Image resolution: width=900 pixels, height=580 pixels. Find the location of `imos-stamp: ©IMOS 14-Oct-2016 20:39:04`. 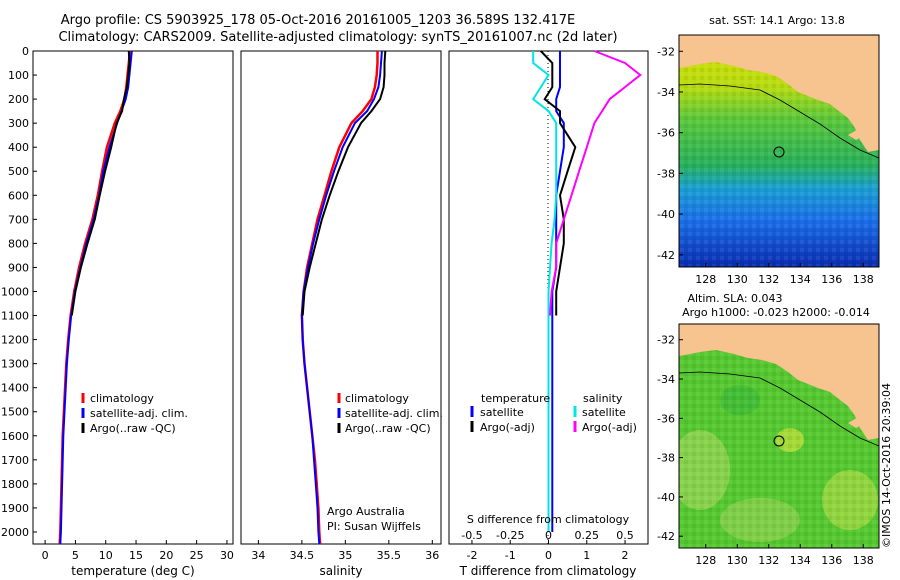

imos-stamp: ©IMOS 14-Oct-2016 20:39:04 is located at coordinates (886, 465).